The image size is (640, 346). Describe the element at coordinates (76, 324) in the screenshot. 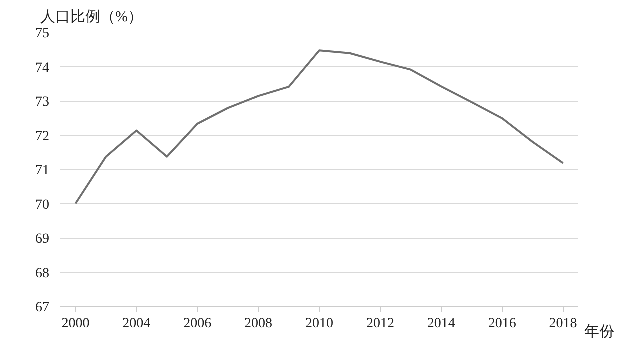

I see `x-tick-label: 2000` at that location.